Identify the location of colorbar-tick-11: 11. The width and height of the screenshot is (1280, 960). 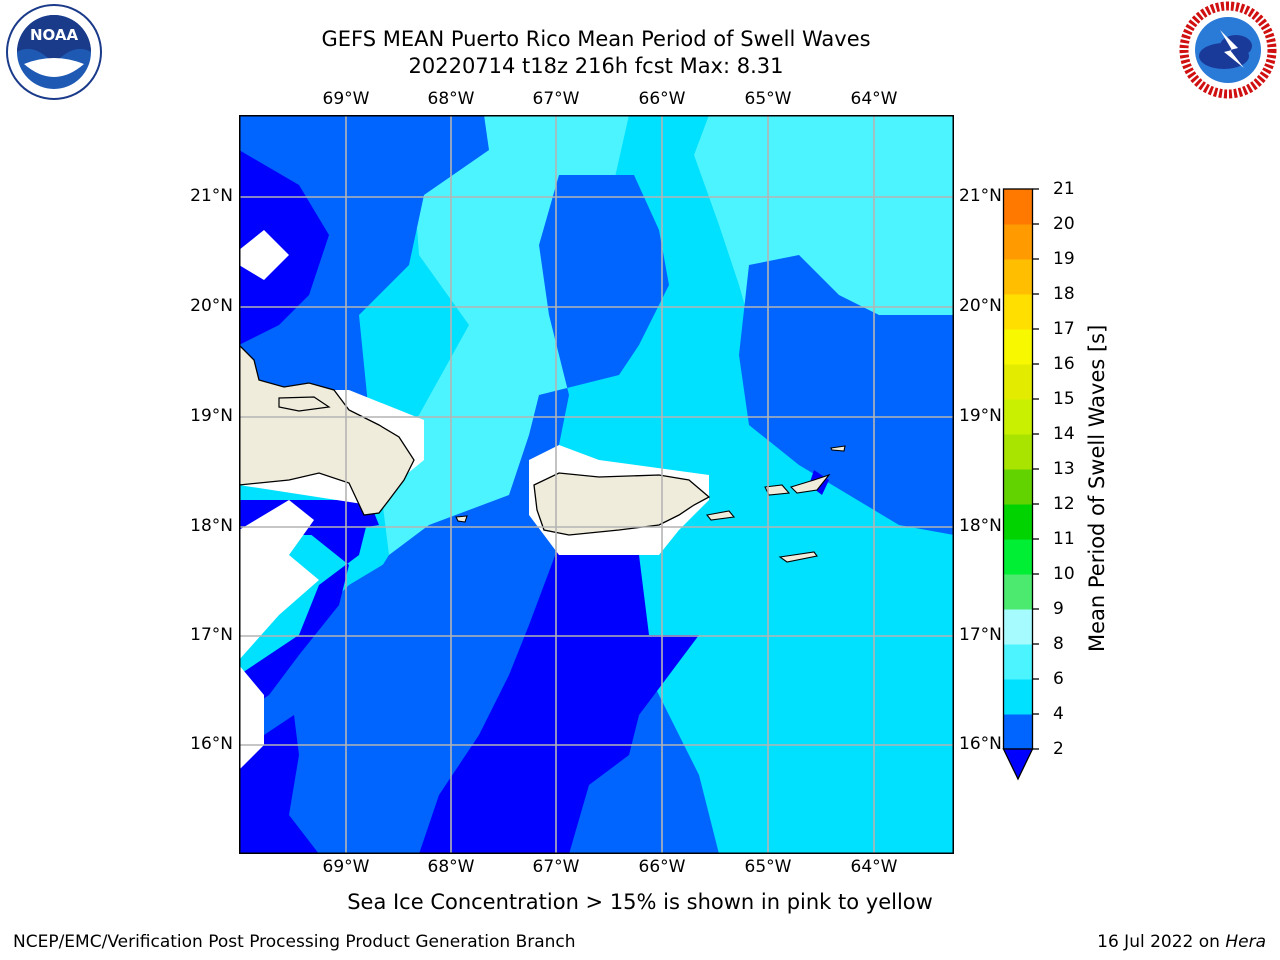
(1064, 539).